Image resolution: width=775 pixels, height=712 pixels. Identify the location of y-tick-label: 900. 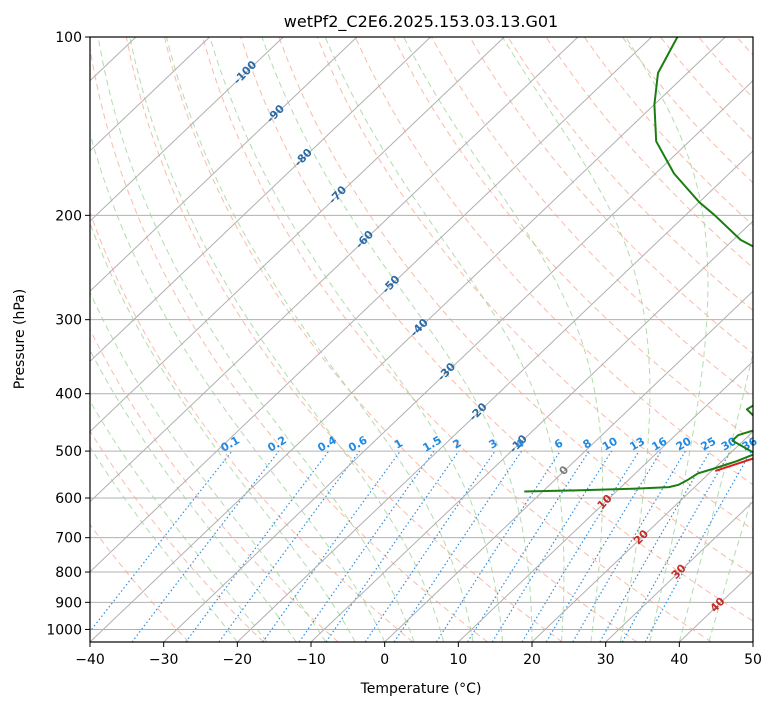
(68, 603).